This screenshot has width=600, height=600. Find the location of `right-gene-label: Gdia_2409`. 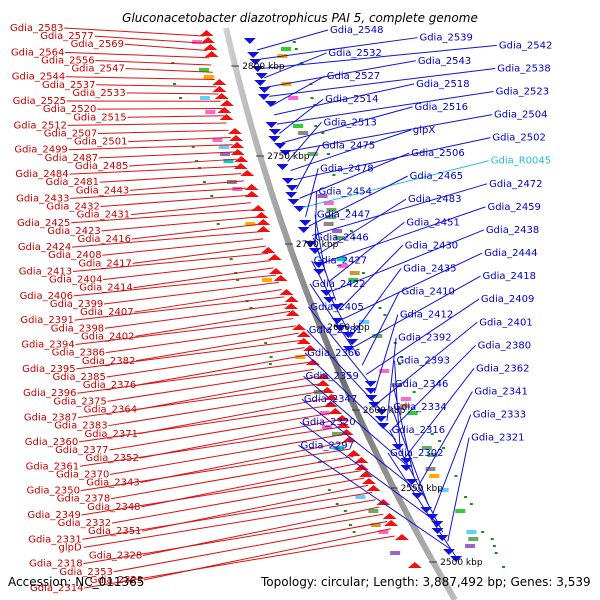

right-gene-label: Gdia_2409 is located at coordinates (507, 299).